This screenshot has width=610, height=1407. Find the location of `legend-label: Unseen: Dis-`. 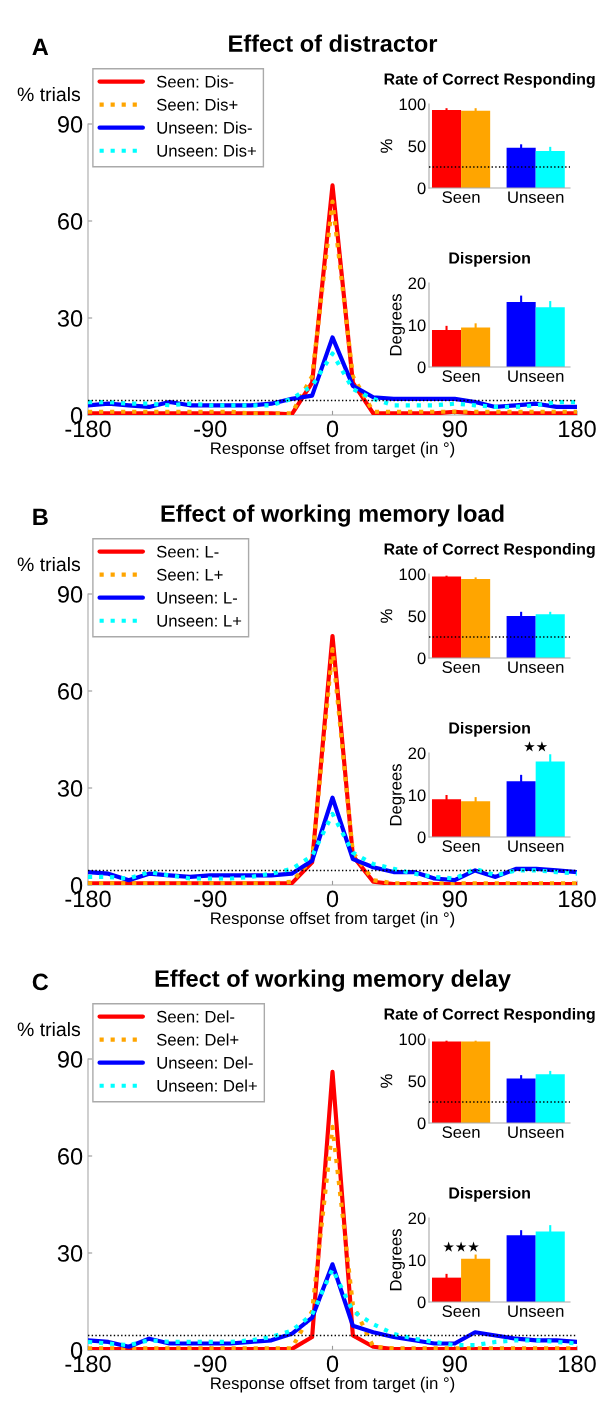

legend-label: Unseen: Dis- is located at coordinates (204, 127).